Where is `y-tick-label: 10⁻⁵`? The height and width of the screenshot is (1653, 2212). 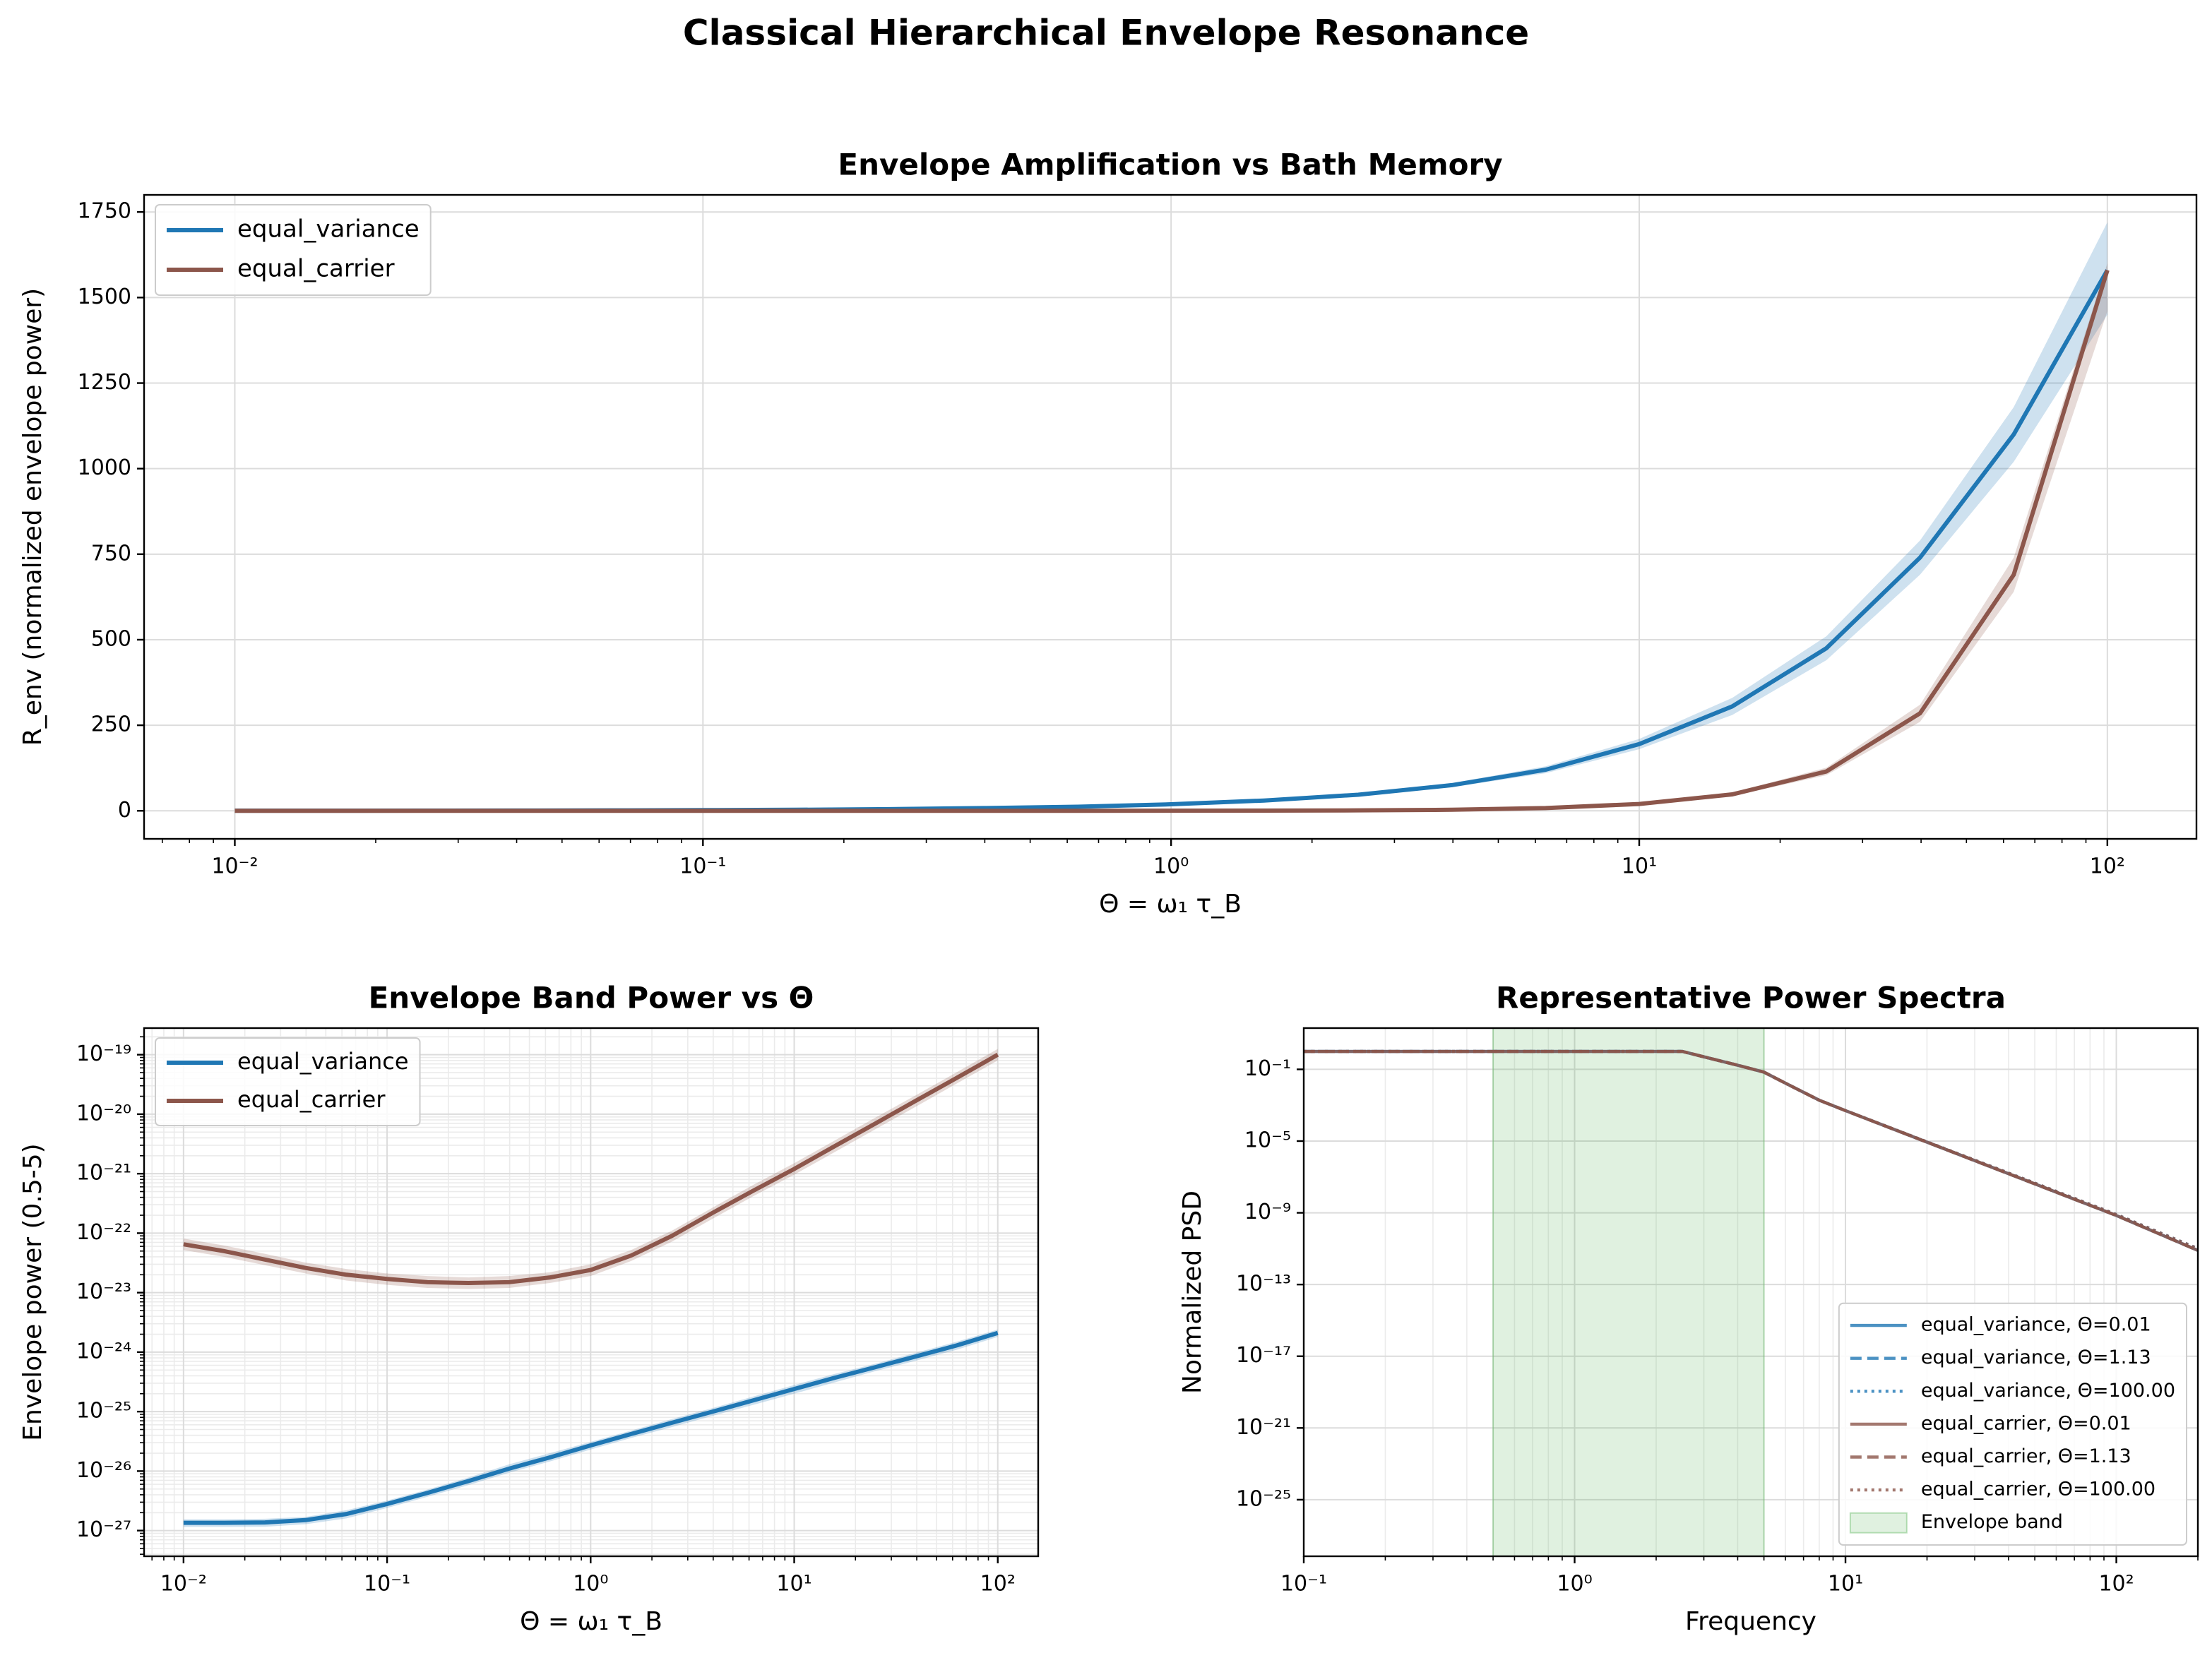 y-tick-label: 10⁻⁵ is located at coordinates (1267, 1140).